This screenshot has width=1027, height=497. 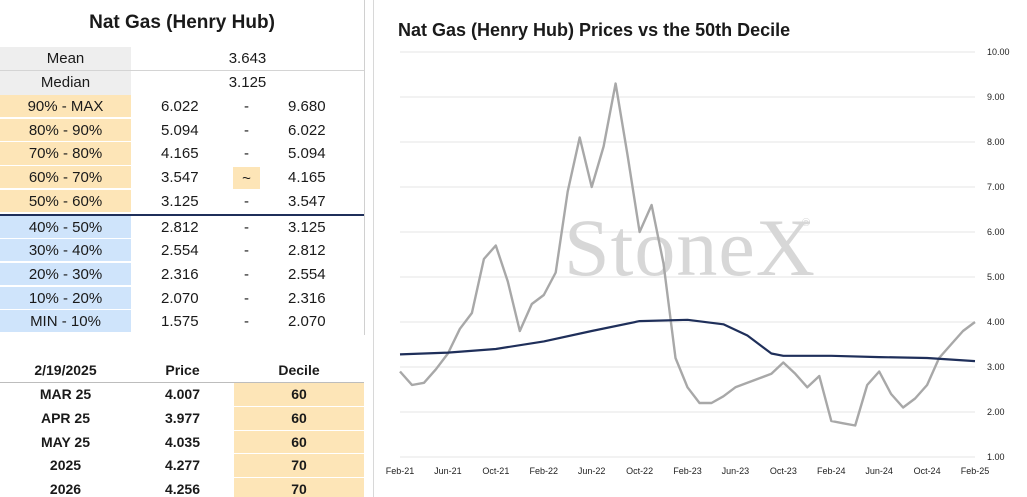 What do you see at coordinates (65, 370) in the screenshot?
I see `date-header: 2/19/2025` at bounding box center [65, 370].